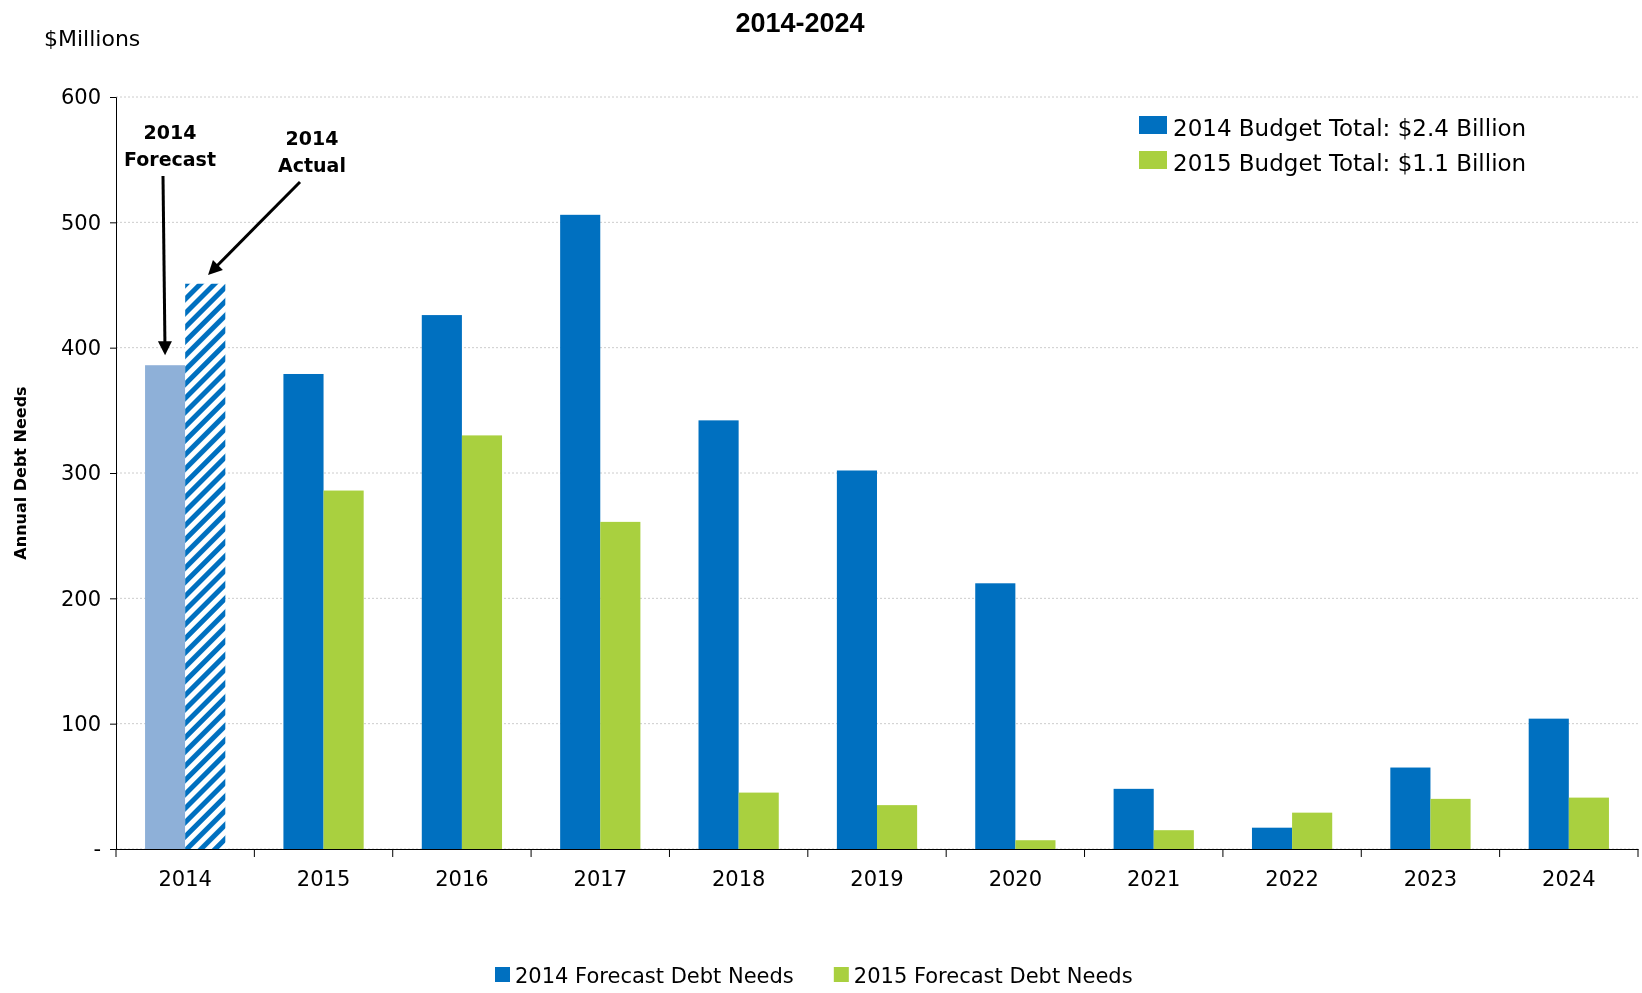 Image resolution: width=1642 pixels, height=993 pixels. Describe the element at coordinates (80, 97) in the screenshot. I see `y-tick-label: 600` at that location.